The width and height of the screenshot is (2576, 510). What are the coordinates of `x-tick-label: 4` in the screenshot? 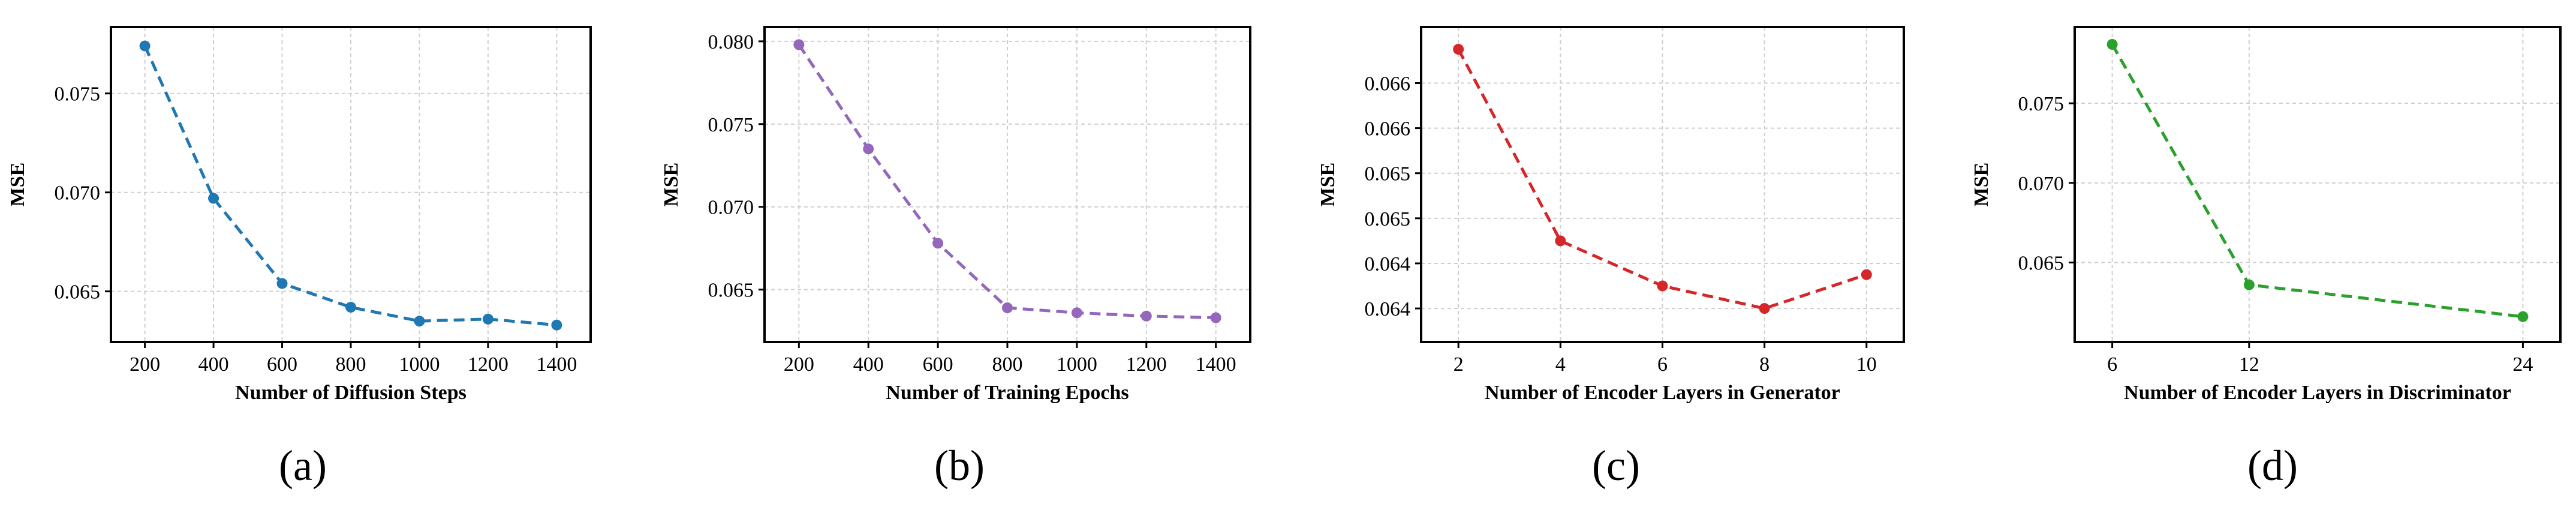 It's located at (1561, 364).